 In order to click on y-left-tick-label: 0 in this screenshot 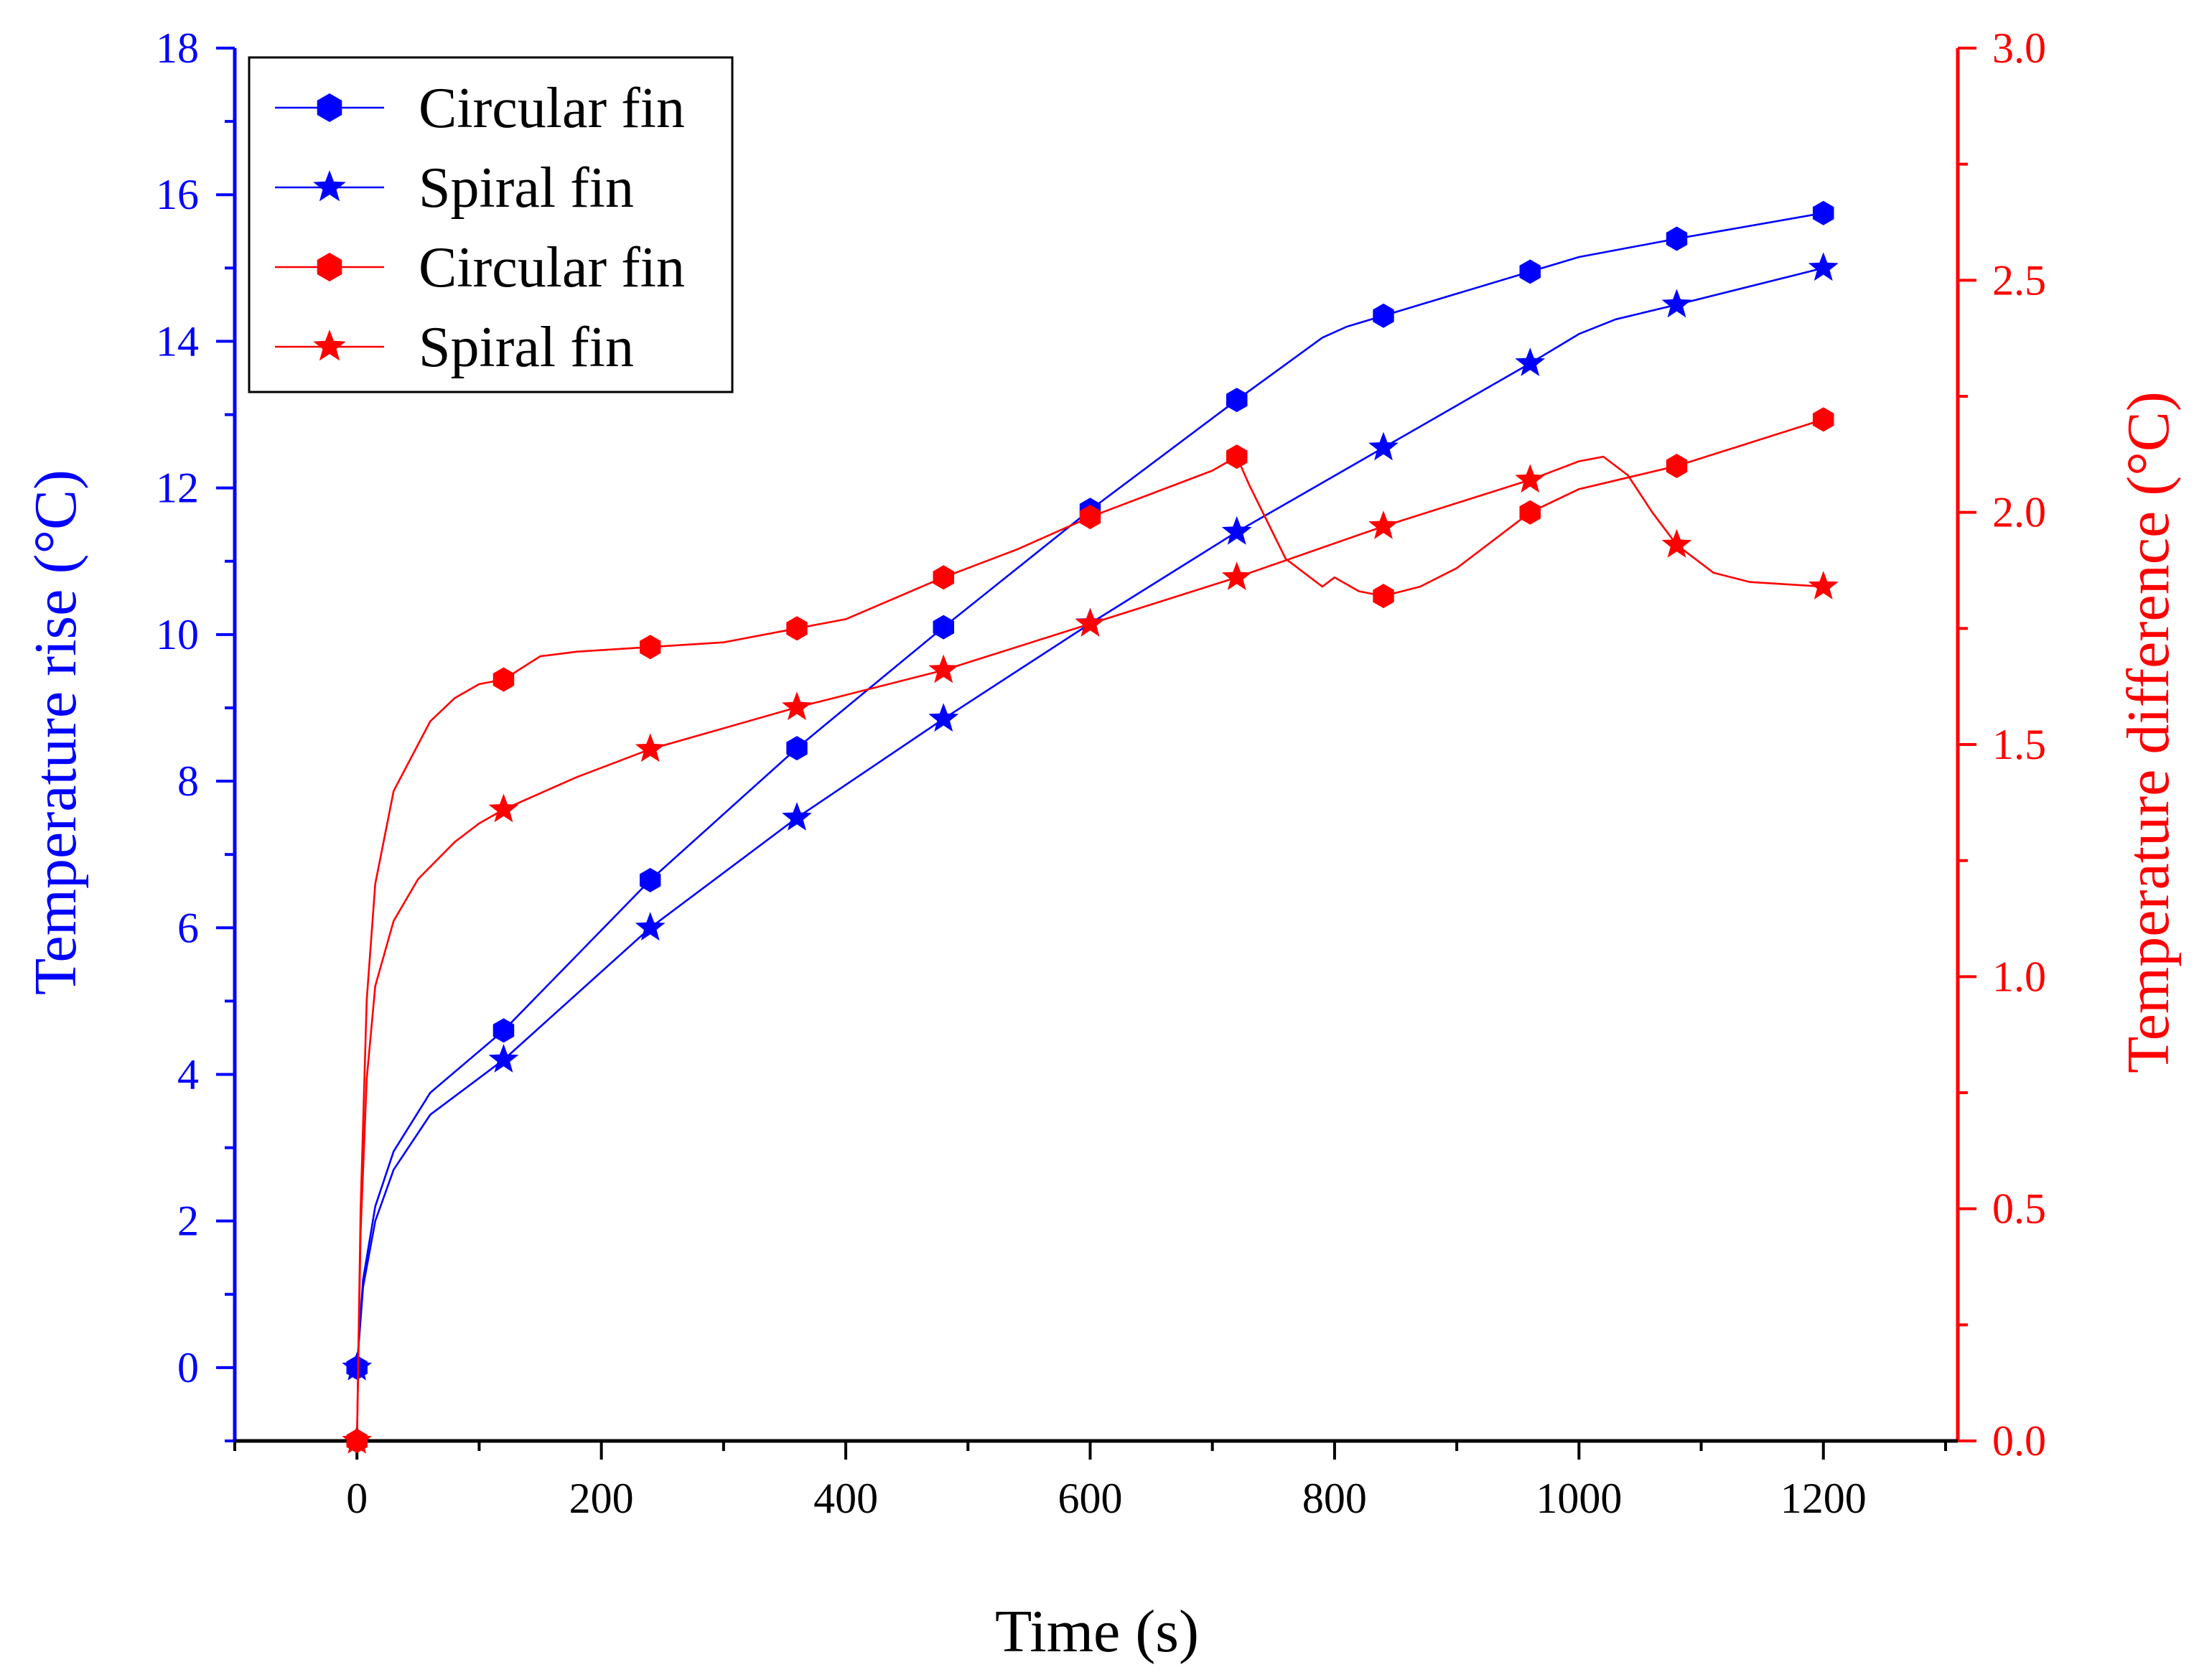, I will do `click(188, 1367)`.